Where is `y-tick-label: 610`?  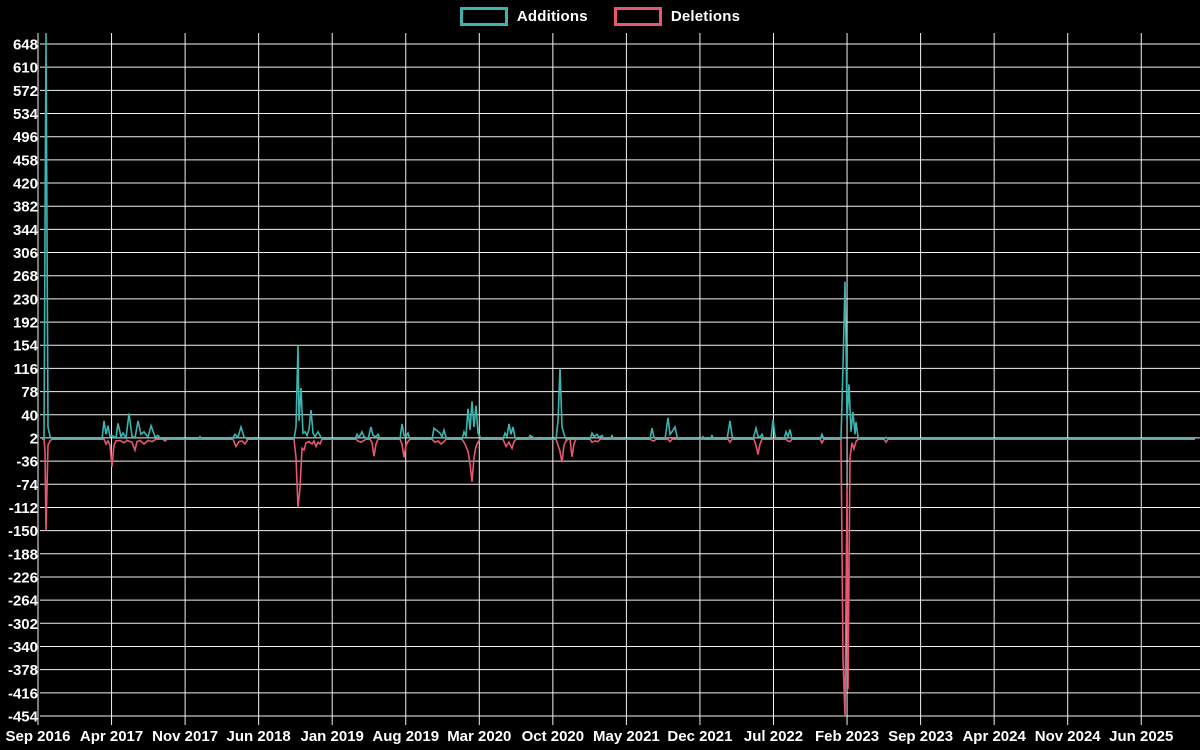
y-tick-label: 610 is located at coordinates (25, 68).